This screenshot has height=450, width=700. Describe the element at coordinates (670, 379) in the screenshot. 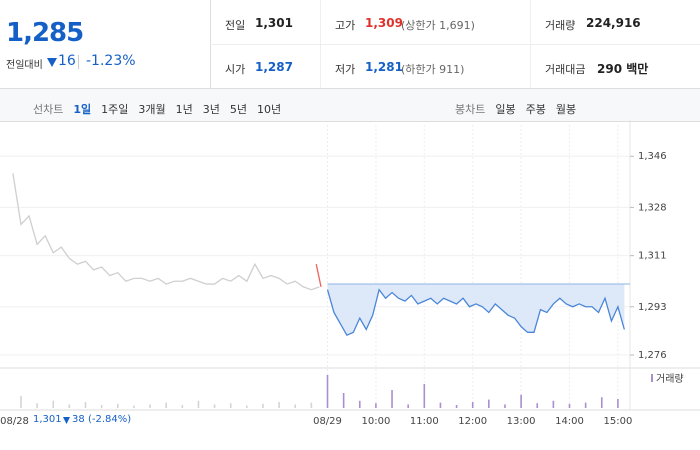

I see `legend-label: 거래량` at that location.